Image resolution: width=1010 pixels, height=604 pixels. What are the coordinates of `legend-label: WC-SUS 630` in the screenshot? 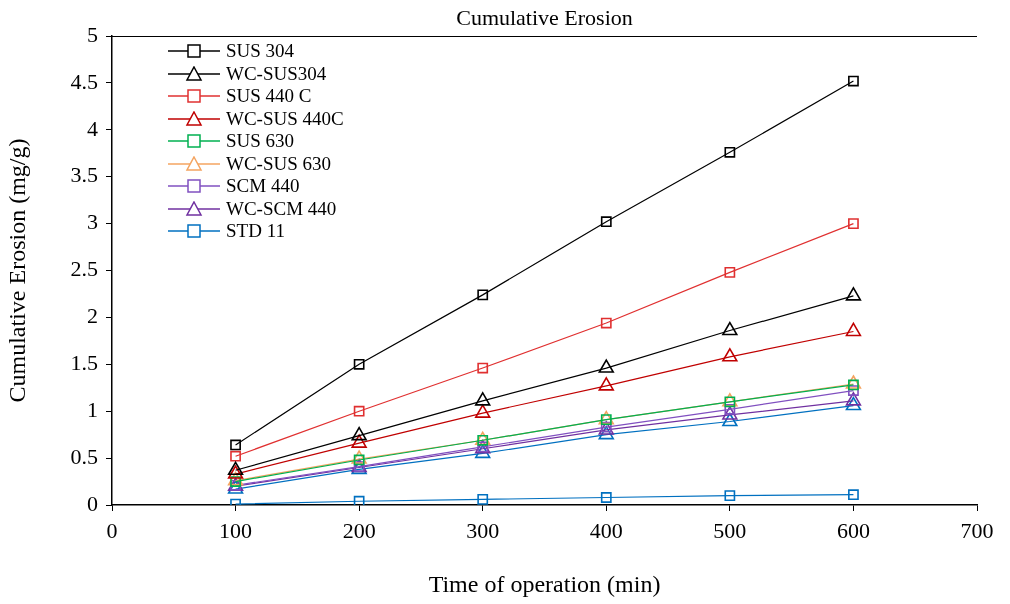 It's located at (279, 163).